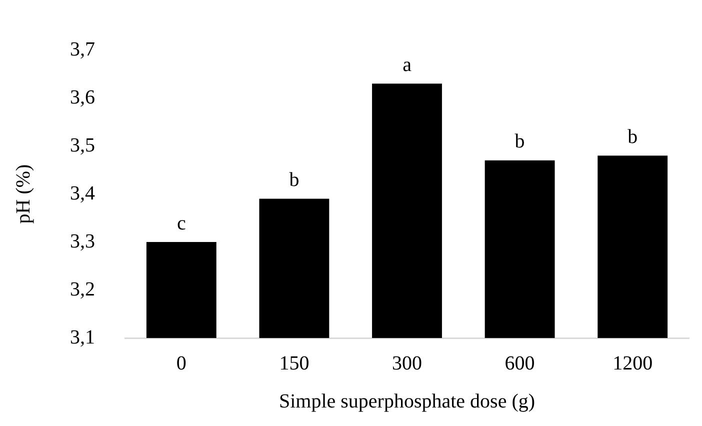 This screenshot has width=702, height=426. Describe the element at coordinates (407, 401) in the screenshot. I see `x-axis-title: Simple superphosphate dose (g)` at that location.